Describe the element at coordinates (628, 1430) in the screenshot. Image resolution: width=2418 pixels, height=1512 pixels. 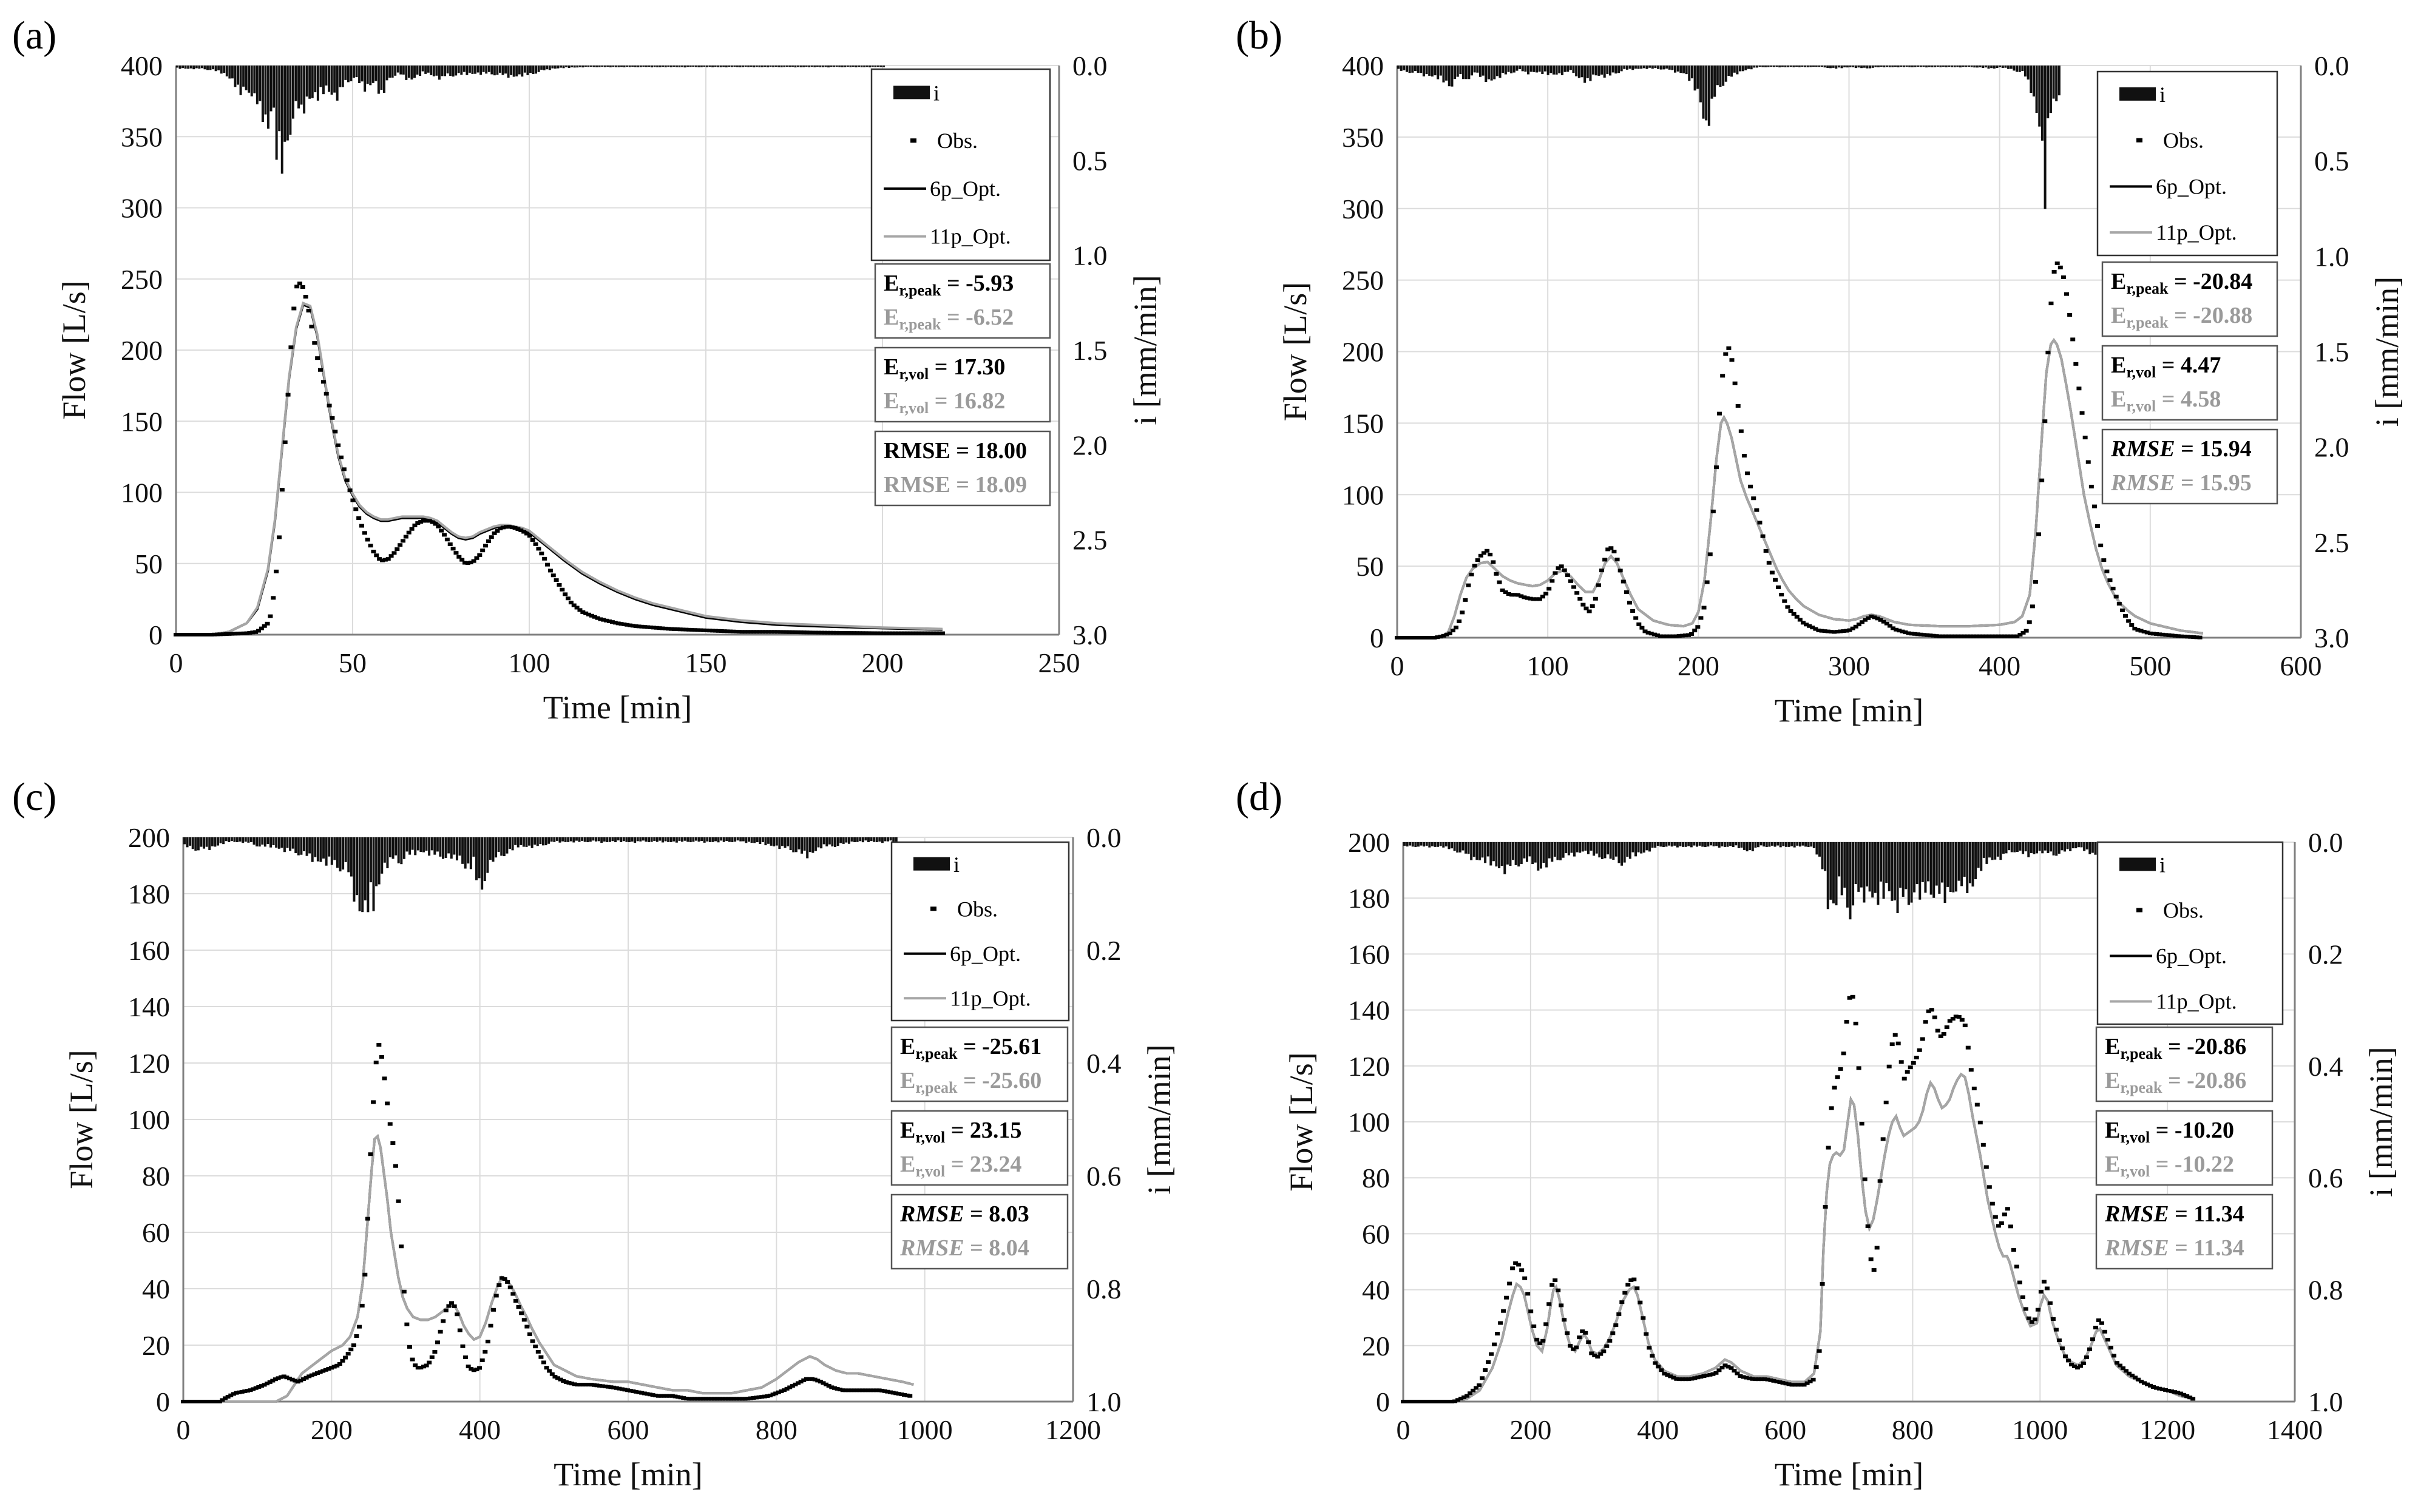
I see `x-tick-label: 600` at that location.